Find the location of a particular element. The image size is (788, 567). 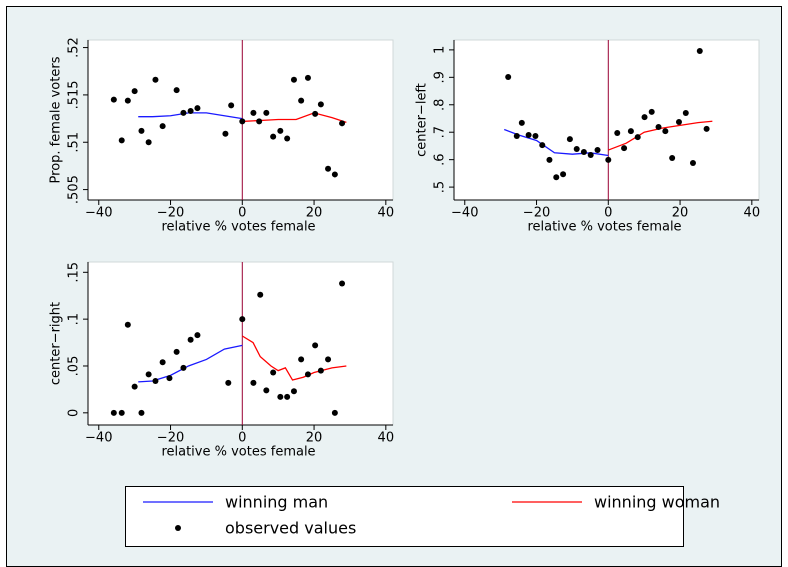

legend-symbol is located at coordinates (178, 528).